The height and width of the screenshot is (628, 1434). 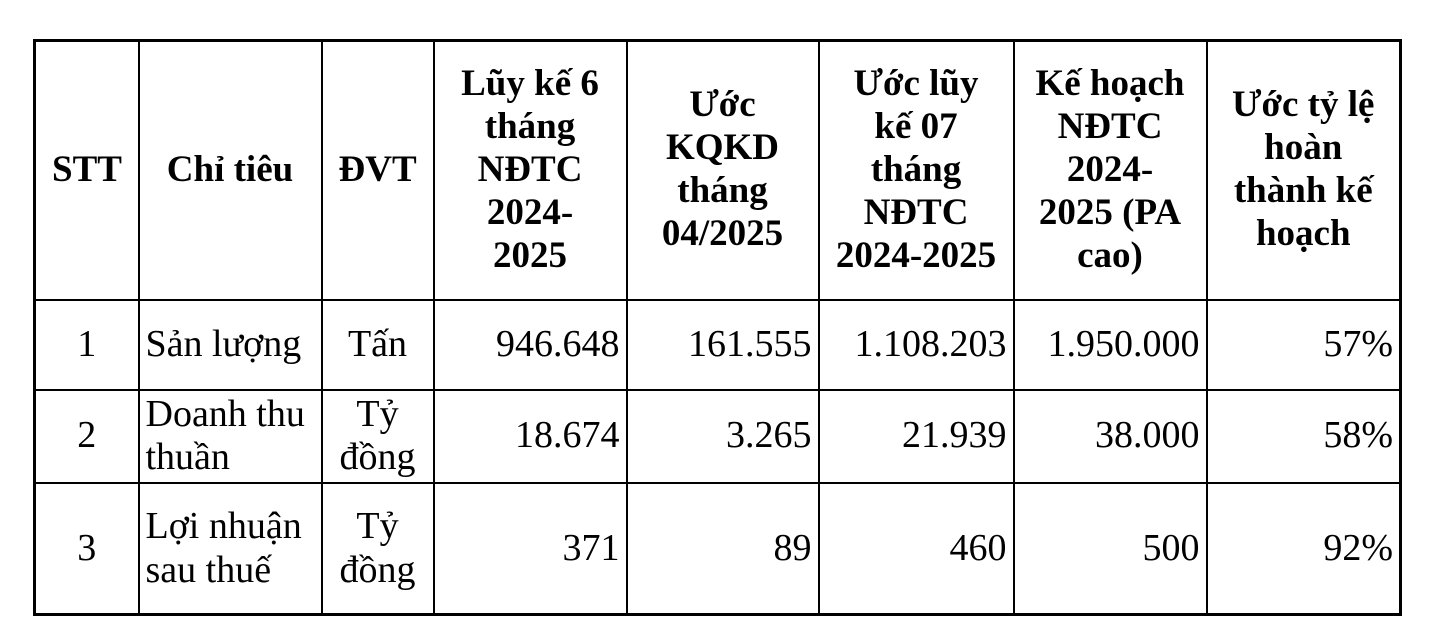 What do you see at coordinates (86, 170) in the screenshot?
I see `column-header-stt: STT` at bounding box center [86, 170].